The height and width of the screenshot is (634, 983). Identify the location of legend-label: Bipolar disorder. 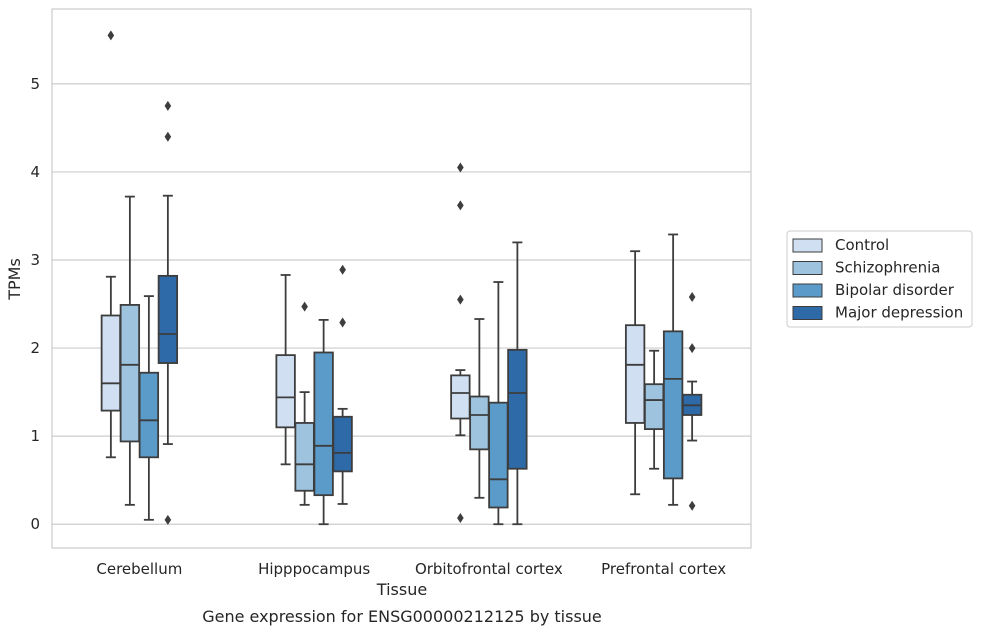
(895, 290).